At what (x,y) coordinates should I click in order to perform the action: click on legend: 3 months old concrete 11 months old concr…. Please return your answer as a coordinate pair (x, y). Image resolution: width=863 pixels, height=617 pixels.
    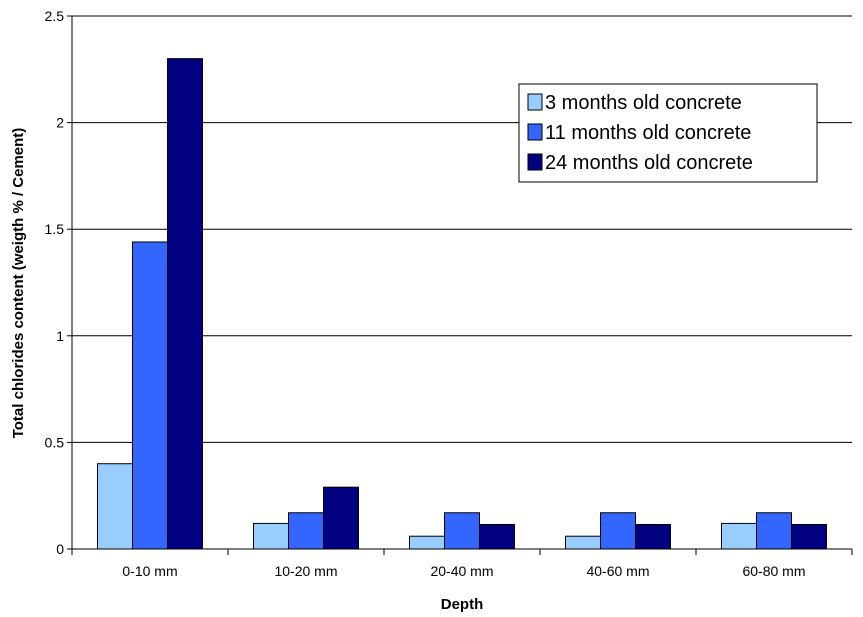
    Looking at the image, I should click on (668, 133).